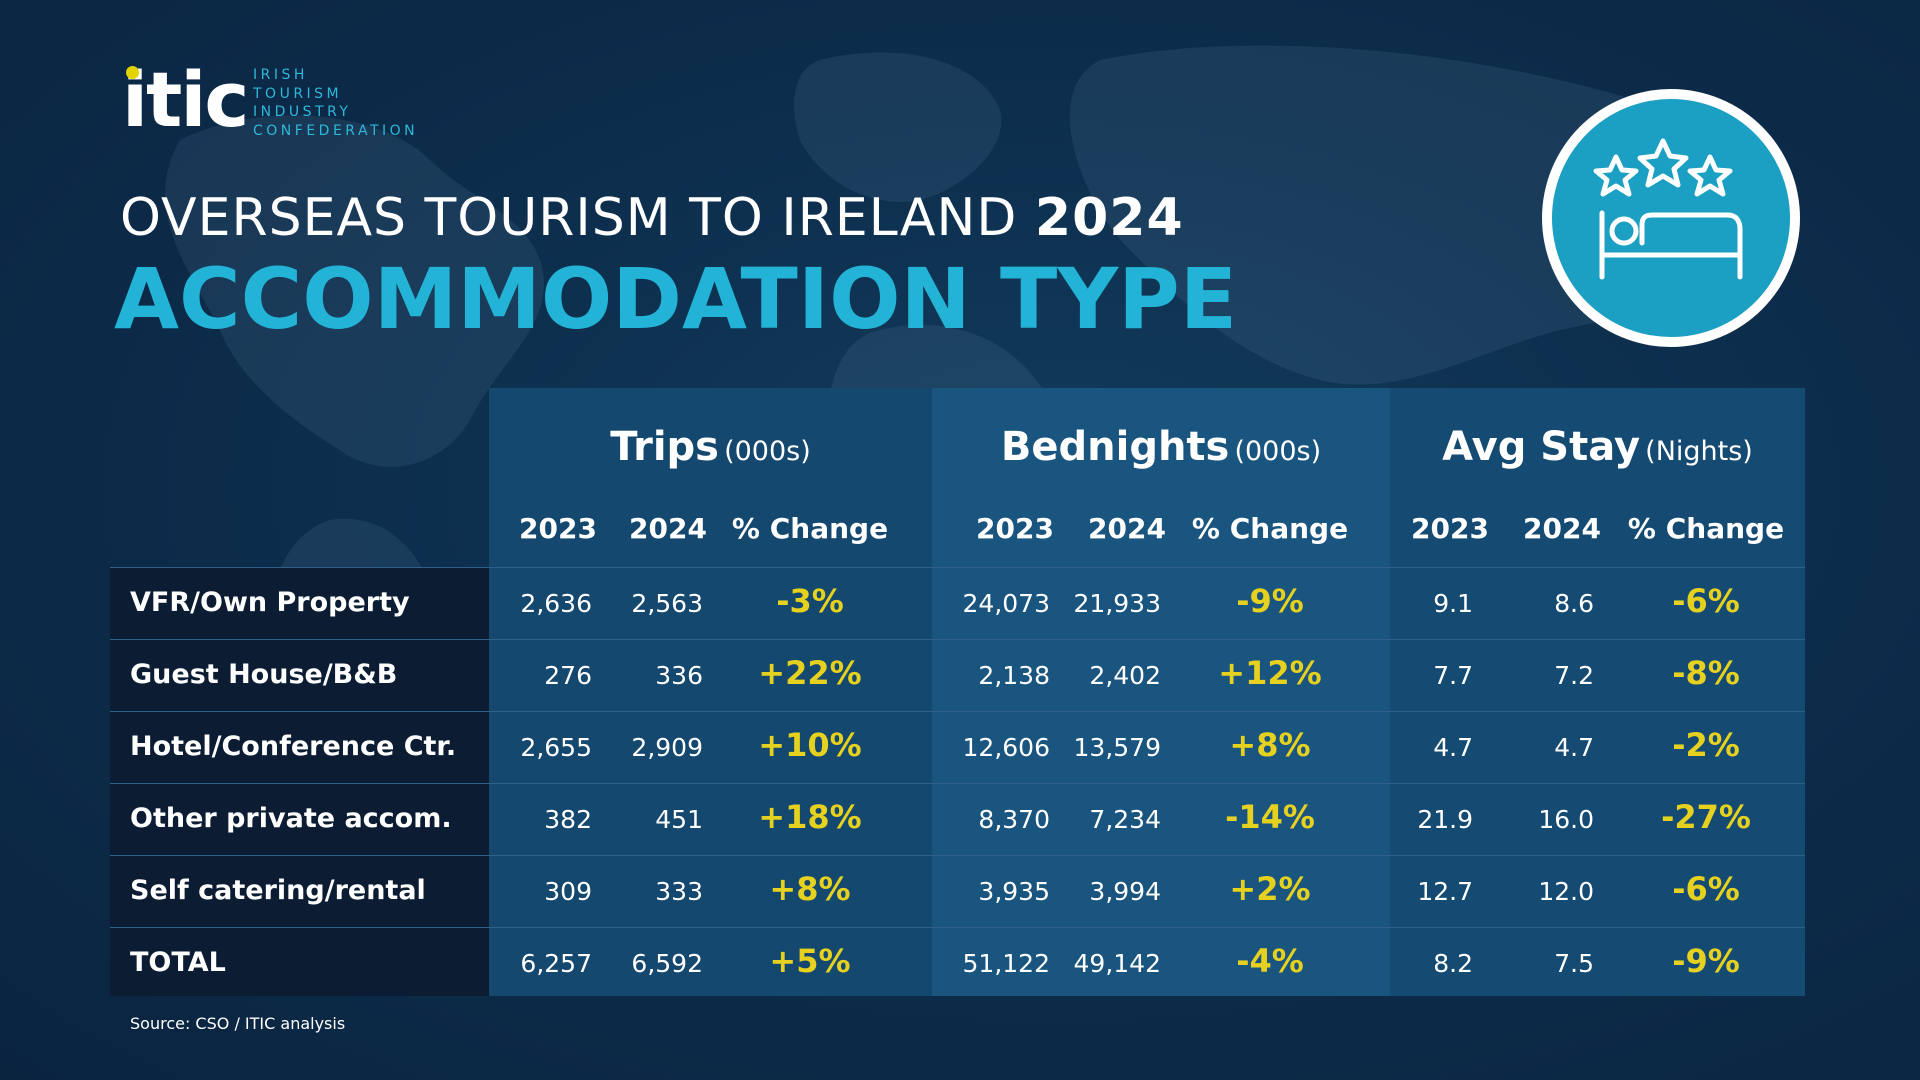 The height and width of the screenshot is (1080, 1920). What do you see at coordinates (679, 819) in the screenshot?
I see `table-cell: 451` at bounding box center [679, 819].